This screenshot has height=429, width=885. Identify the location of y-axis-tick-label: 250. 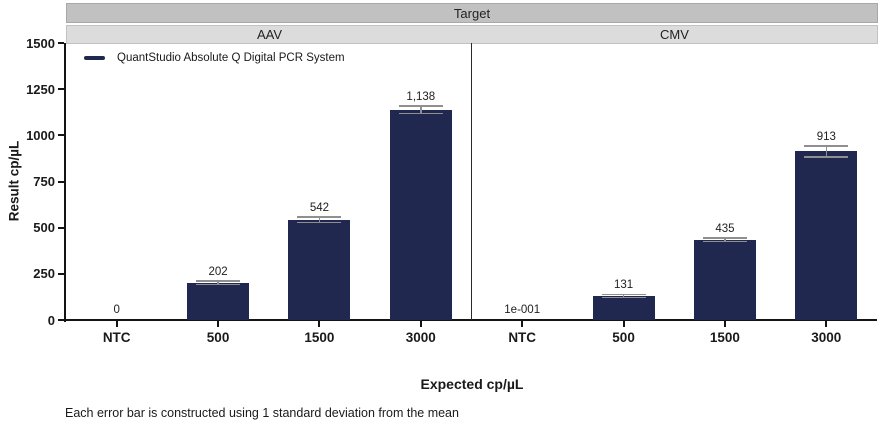
(44, 274).